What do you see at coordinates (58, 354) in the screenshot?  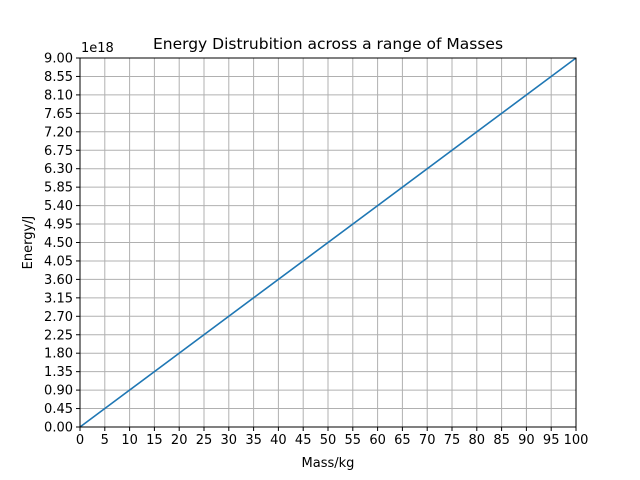 I see `y-tick-label: 1.80` at bounding box center [58, 354].